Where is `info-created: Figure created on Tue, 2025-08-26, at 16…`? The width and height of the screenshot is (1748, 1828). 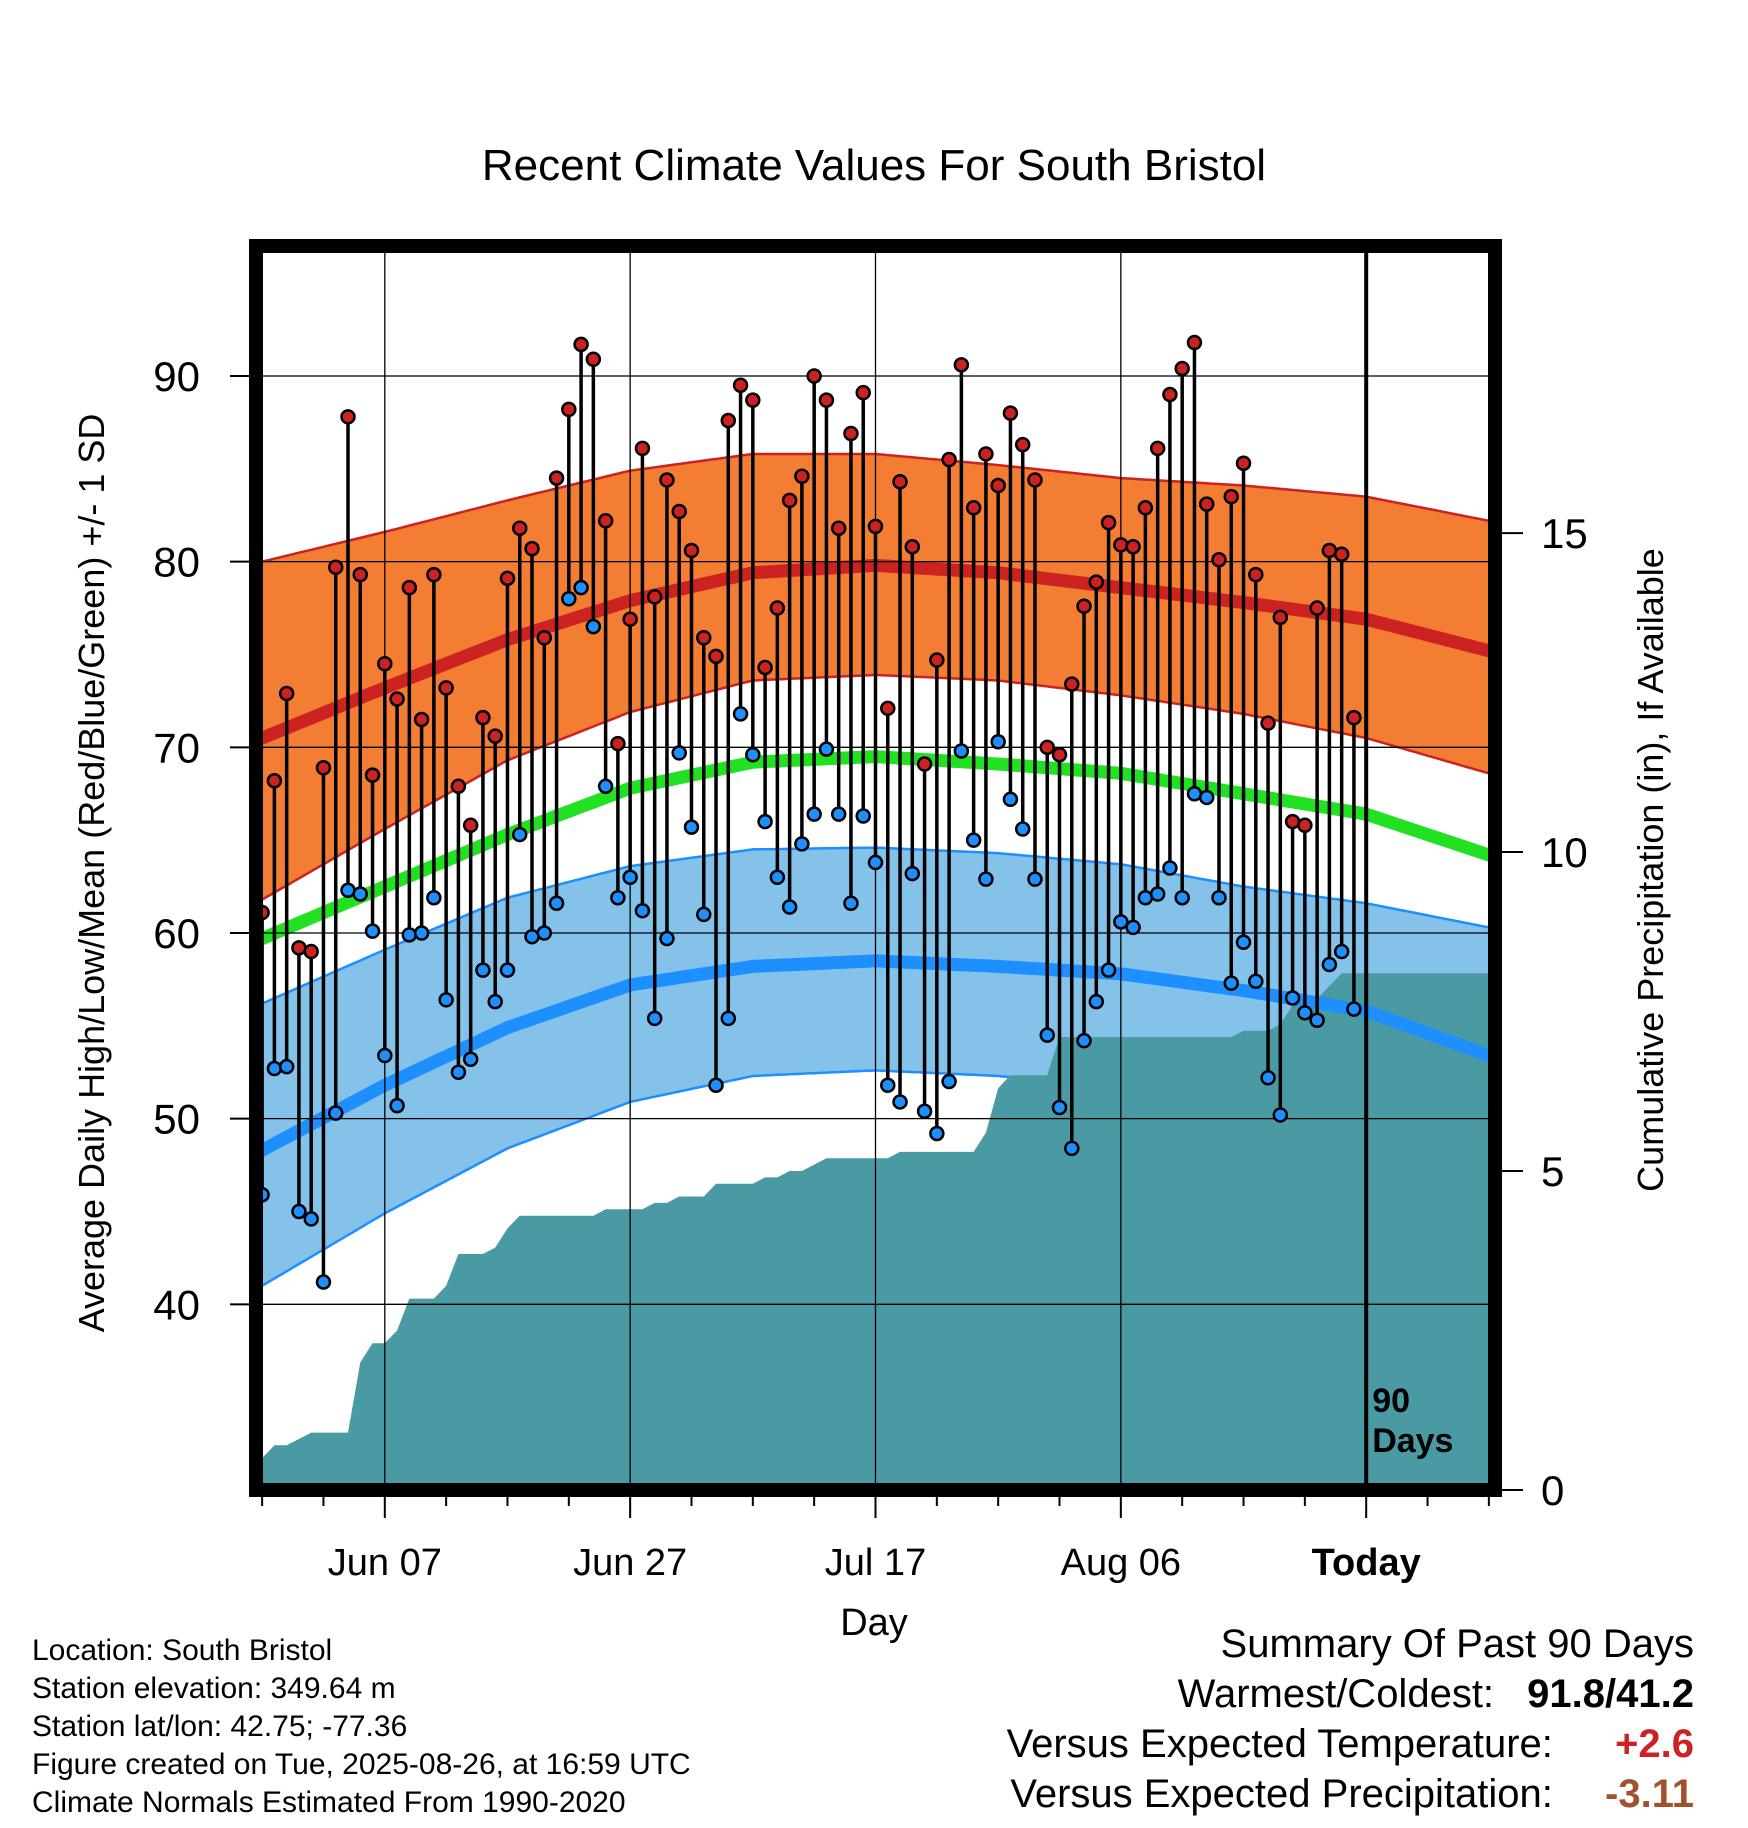 info-created: Figure created on Tue, 2025-08-26, at 16… is located at coordinates (361, 1764).